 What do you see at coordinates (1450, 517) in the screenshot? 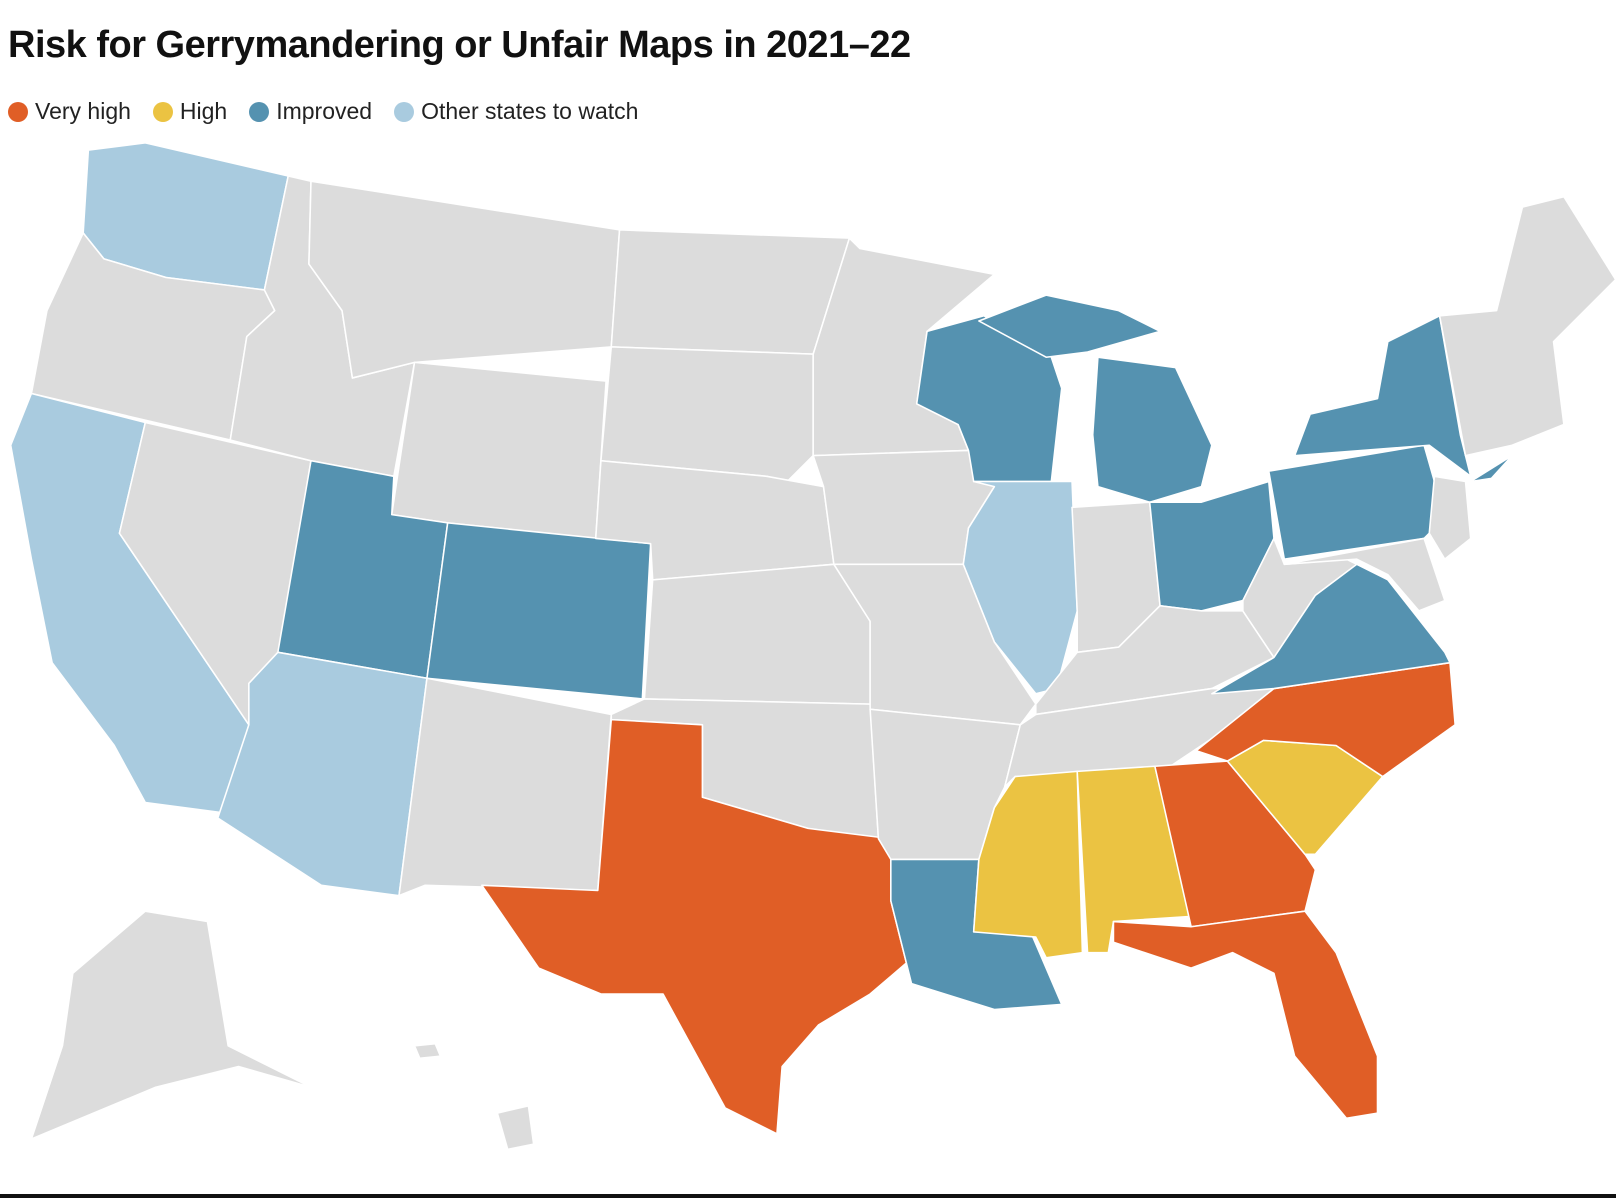
I see `new-jersey` at bounding box center [1450, 517].